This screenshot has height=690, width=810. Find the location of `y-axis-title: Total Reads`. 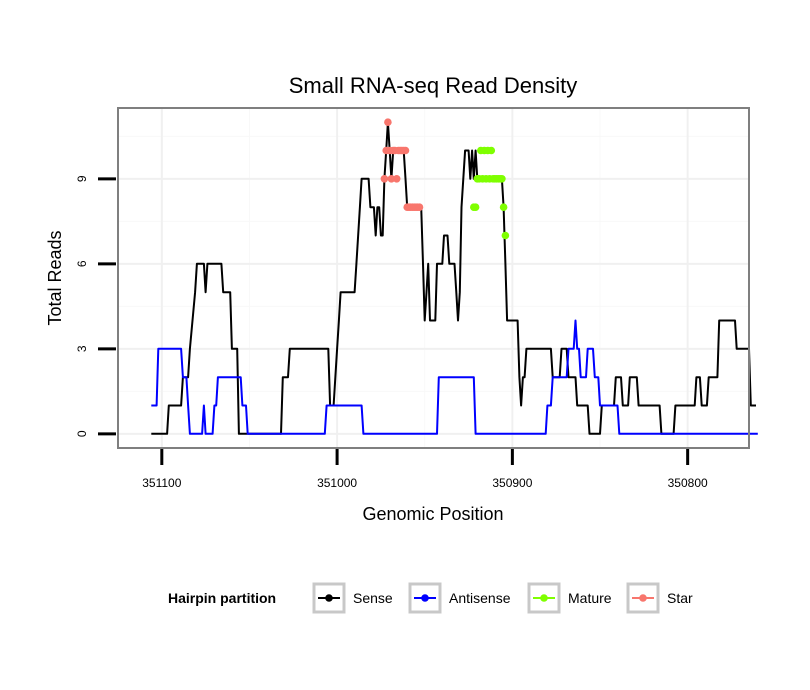

y-axis-title: Total Reads is located at coordinates (55, 277).